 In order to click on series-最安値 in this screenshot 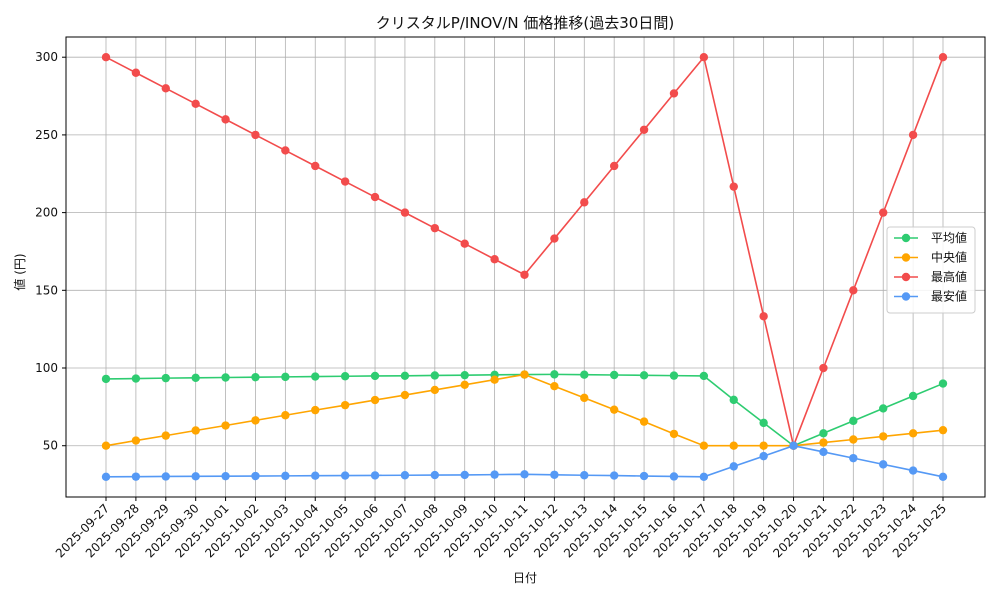, I will do `click(524, 461)`.